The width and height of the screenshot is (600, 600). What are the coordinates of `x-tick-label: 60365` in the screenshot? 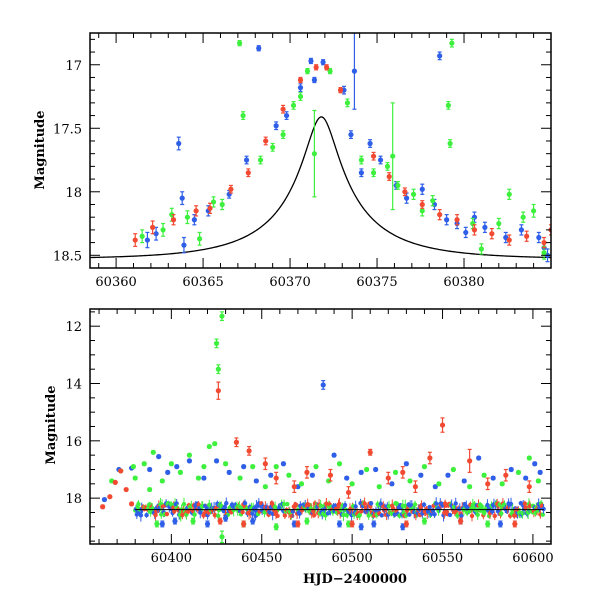 It's located at (202, 282).